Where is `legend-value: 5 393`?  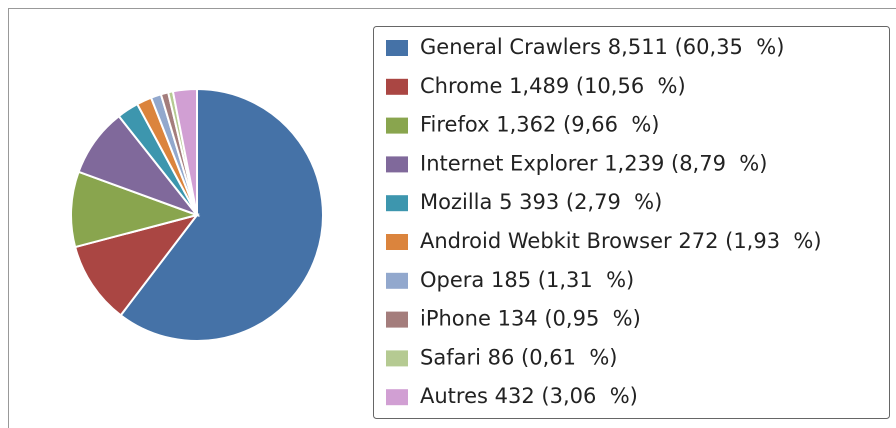 legend-value: 5 393 is located at coordinates (529, 202).